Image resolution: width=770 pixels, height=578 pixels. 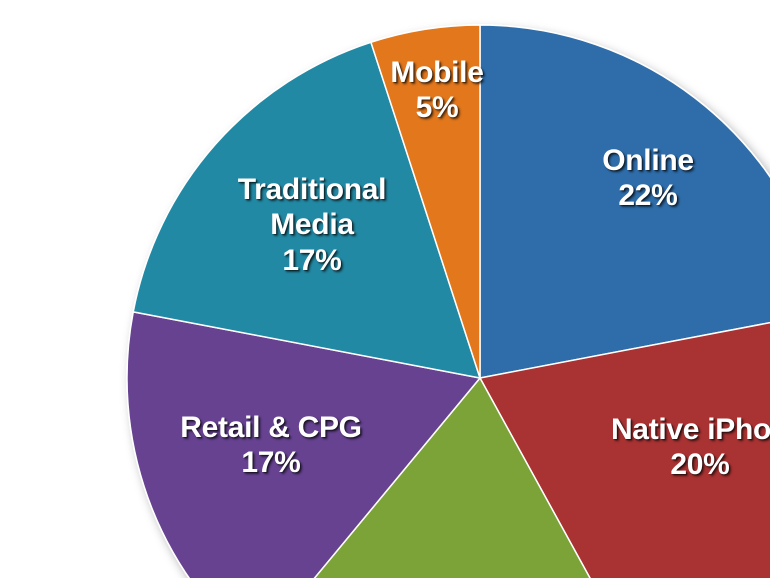 What do you see at coordinates (425, 201) in the screenshot?
I see `pie-slice-mobile` at bounding box center [425, 201].